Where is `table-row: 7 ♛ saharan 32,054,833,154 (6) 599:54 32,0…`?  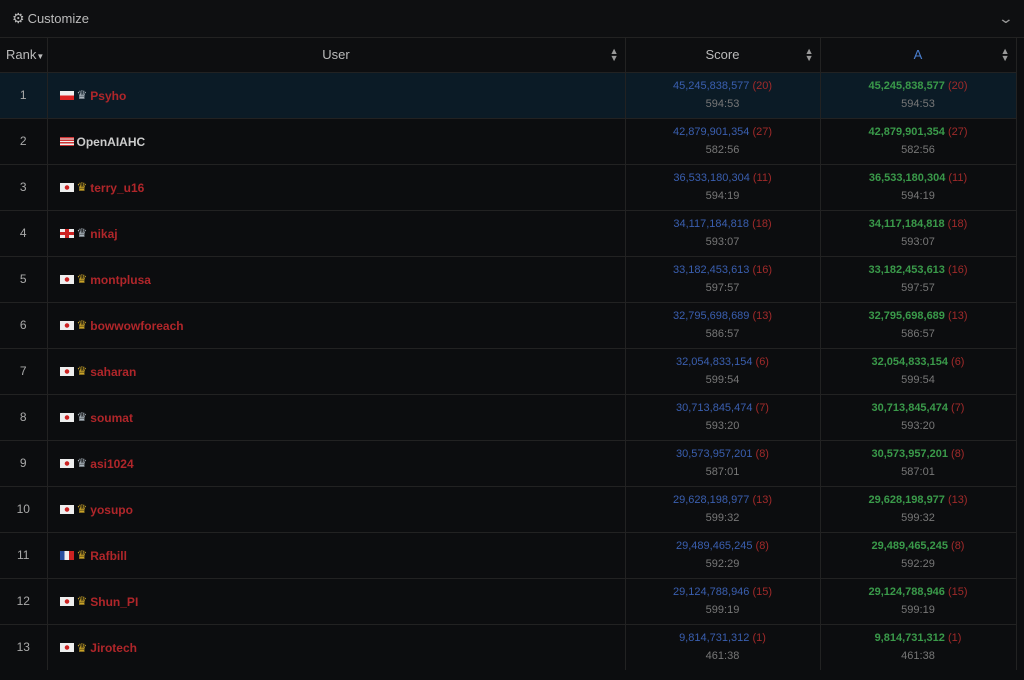 table-row: 7 ♛ saharan 32,054,833,154 (6) 599:54 32,0… is located at coordinates (508, 370).